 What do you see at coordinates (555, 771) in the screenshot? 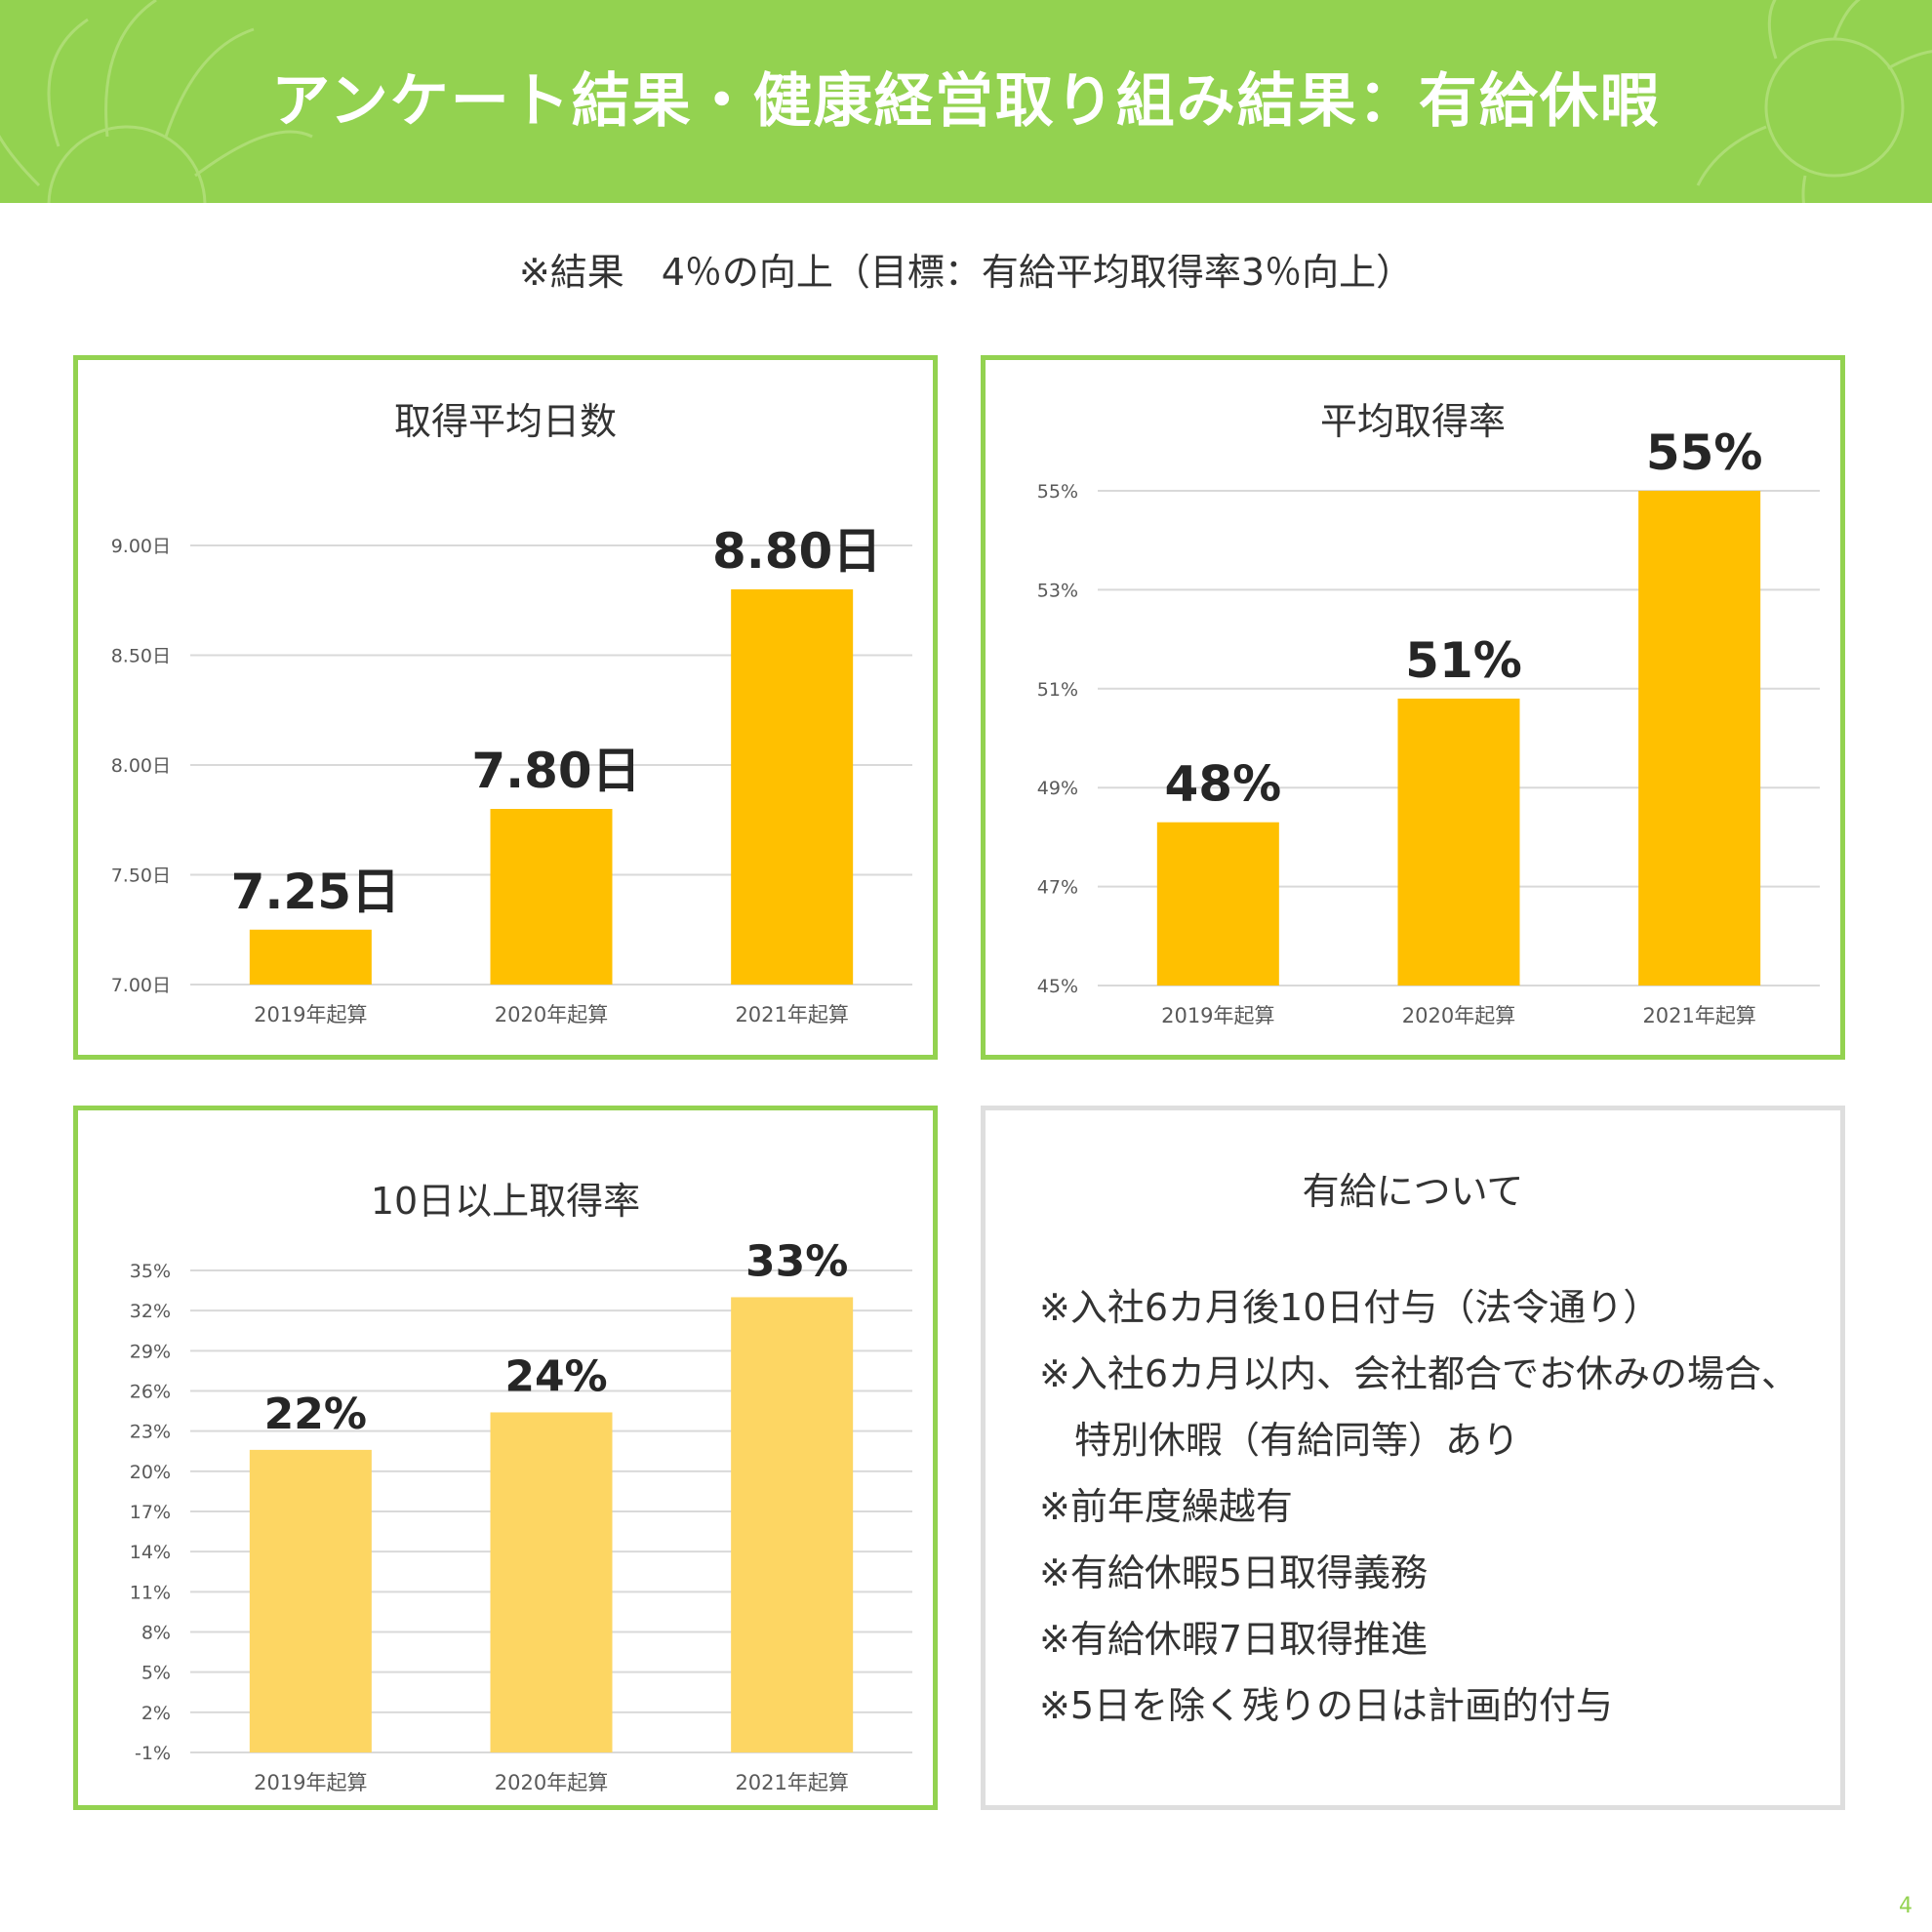
I see `bar-value-label: 7.80日` at bounding box center [555, 771].